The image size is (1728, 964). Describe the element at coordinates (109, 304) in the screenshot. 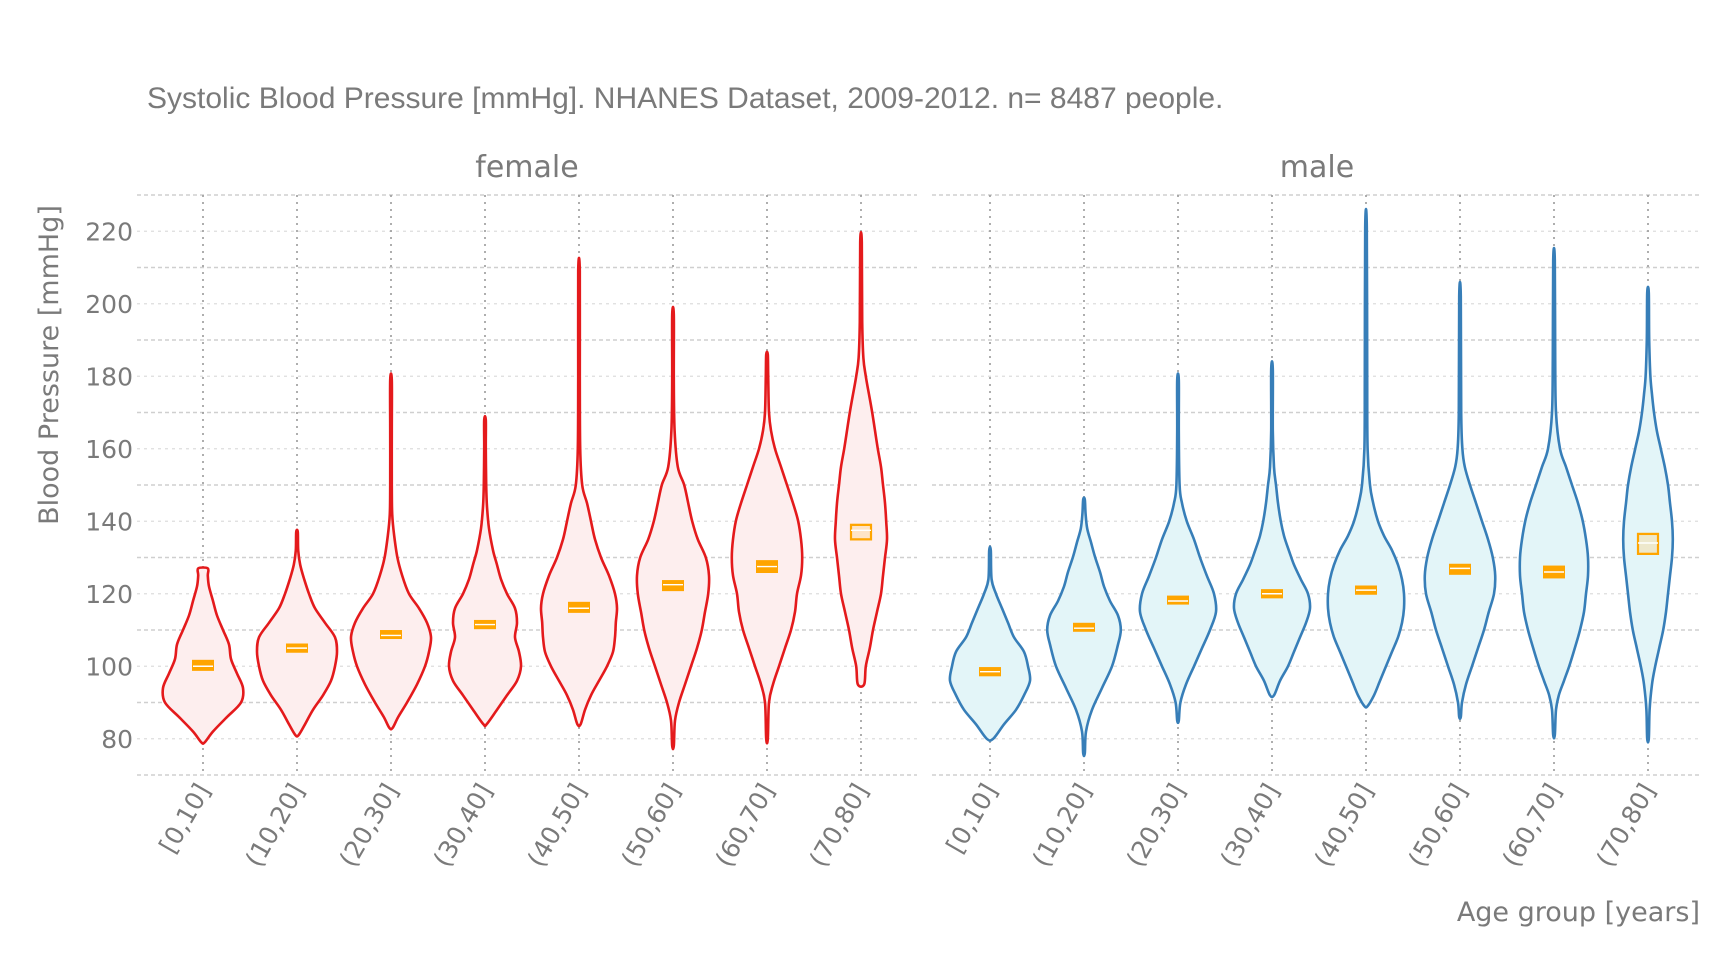

I see `y-tick-label: 200` at that location.